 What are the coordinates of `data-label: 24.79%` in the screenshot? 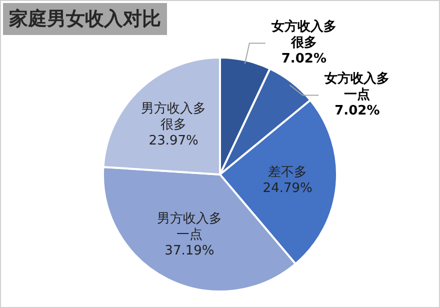 It's located at (287, 188).